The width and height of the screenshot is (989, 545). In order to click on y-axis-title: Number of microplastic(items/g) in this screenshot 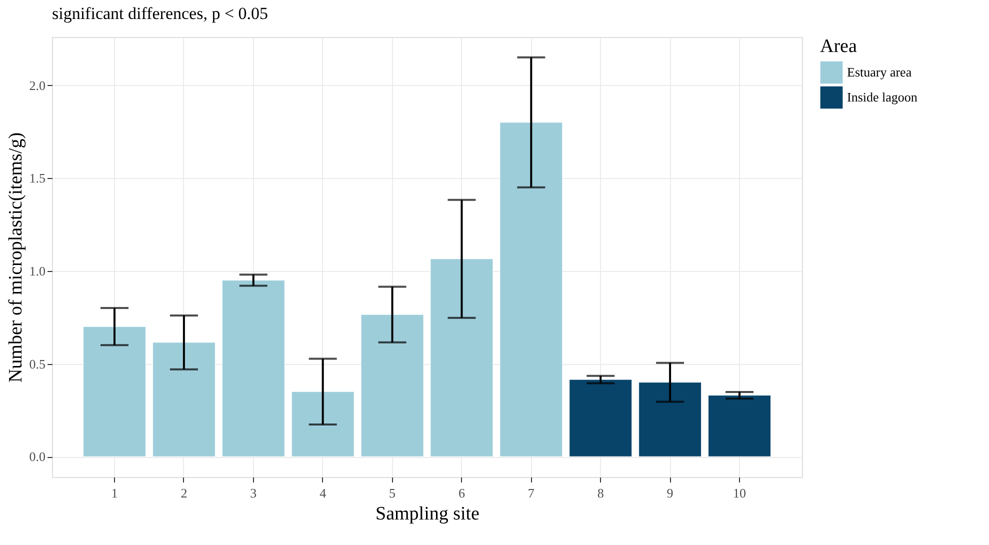, I will do `click(15, 257)`.